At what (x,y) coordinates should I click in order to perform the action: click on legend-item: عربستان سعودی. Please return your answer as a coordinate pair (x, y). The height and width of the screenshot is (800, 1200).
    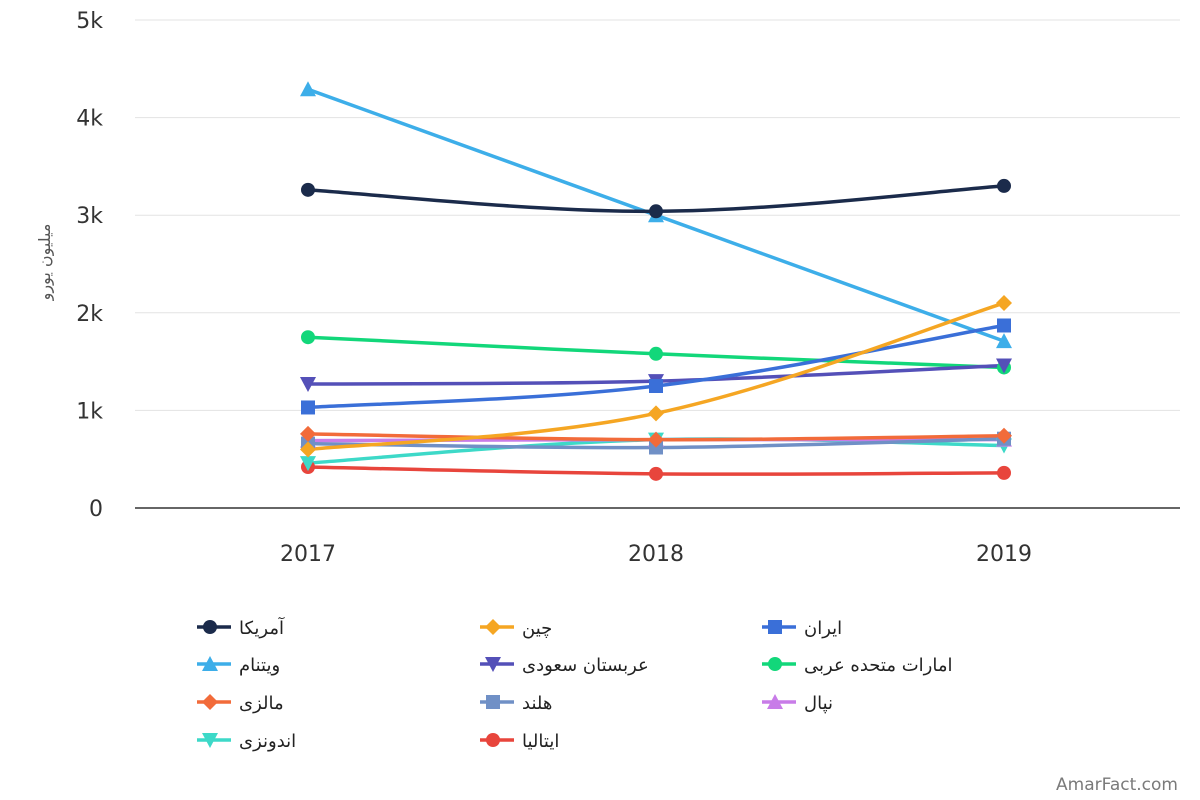
    Looking at the image, I should click on (564, 665).